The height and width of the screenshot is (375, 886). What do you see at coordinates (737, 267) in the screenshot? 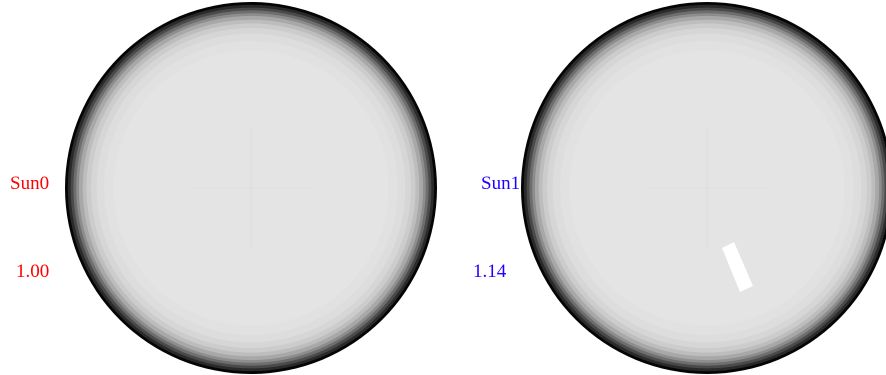
I see `bright-spot` at bounding box center [737, 267].